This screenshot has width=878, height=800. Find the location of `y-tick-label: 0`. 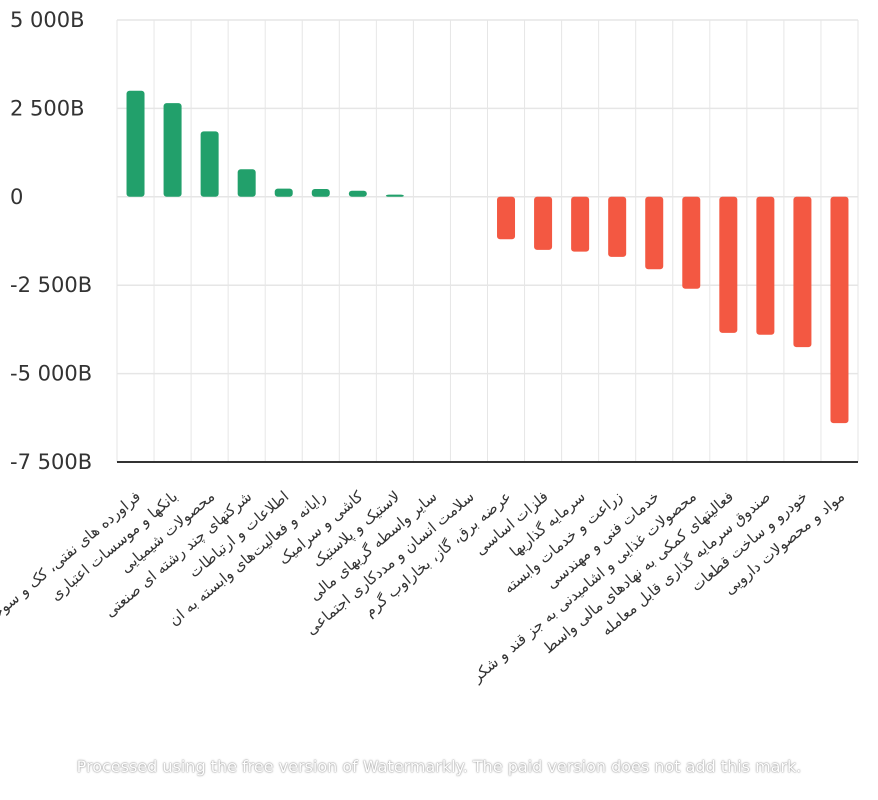

y-tick-label: 0 is located at coordinates (16, 197).